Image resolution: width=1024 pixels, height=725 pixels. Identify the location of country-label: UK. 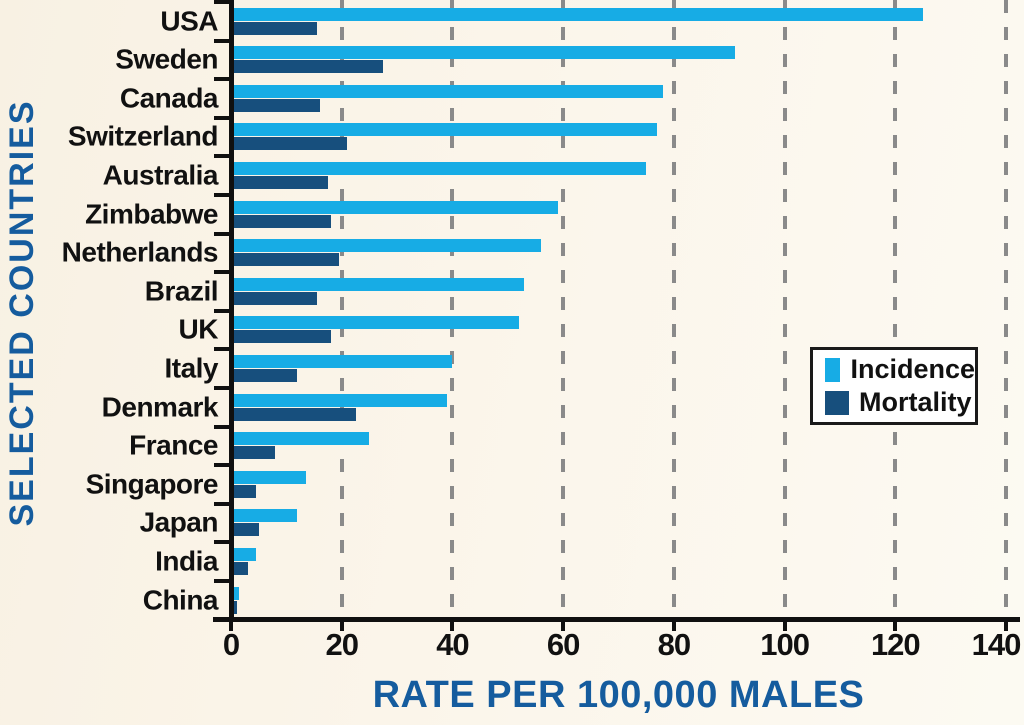
(198, 329).